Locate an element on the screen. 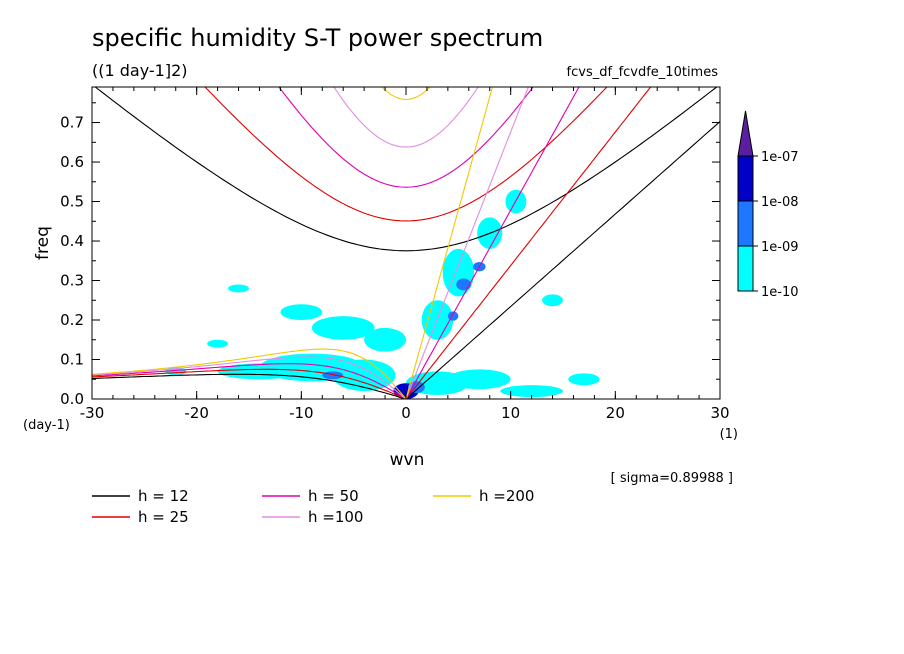  kelvin-curve-h100 is located at coordinates (467, 243).